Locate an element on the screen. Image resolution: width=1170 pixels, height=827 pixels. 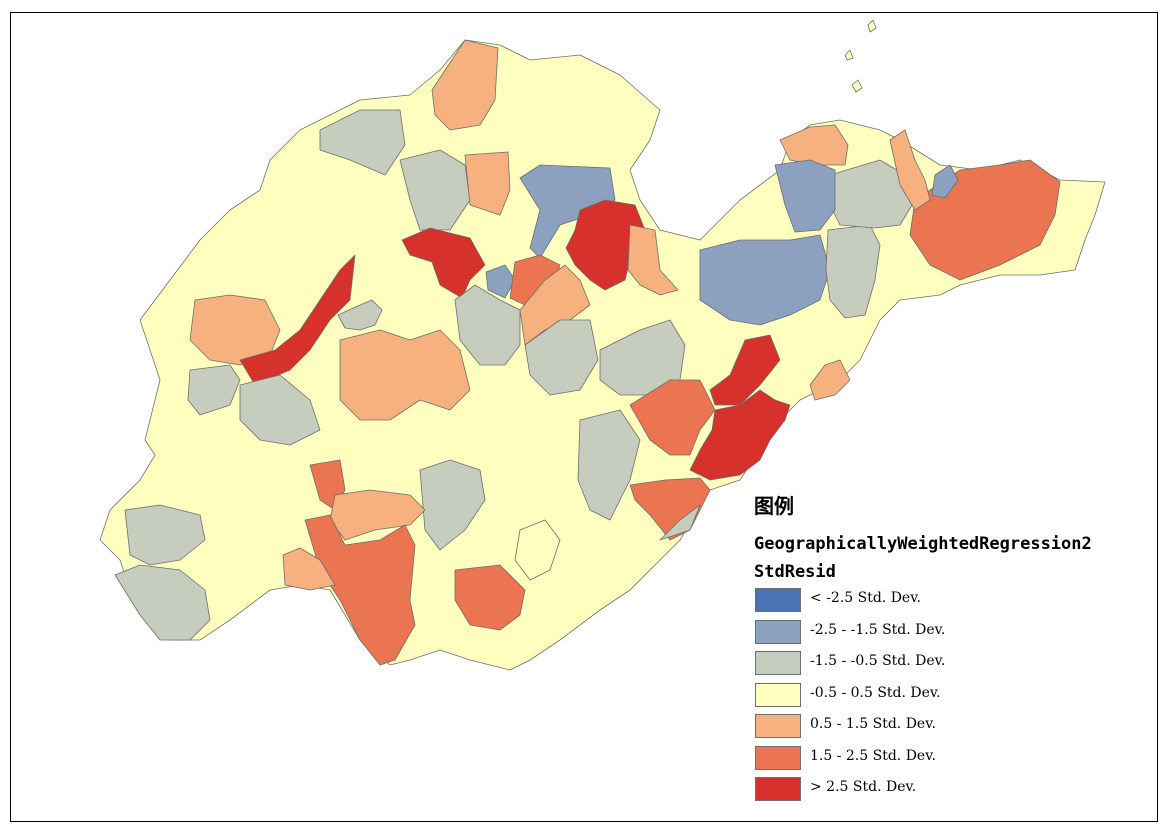
legend-item: -0.5 - 0.5 Std. Dev. is located at coordinates (954, 695).